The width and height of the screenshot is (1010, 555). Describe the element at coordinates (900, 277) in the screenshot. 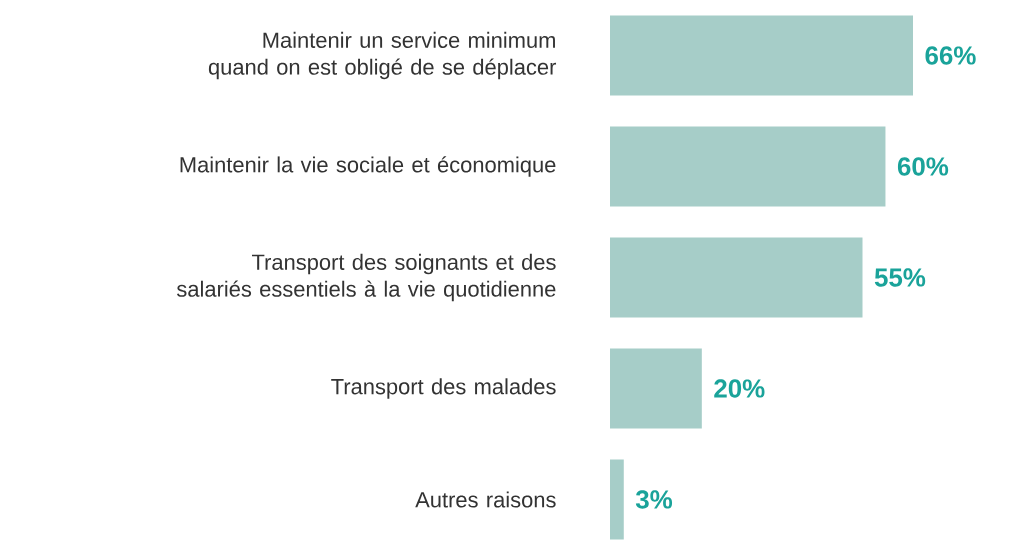

I see `data-label: 55%` at that location.